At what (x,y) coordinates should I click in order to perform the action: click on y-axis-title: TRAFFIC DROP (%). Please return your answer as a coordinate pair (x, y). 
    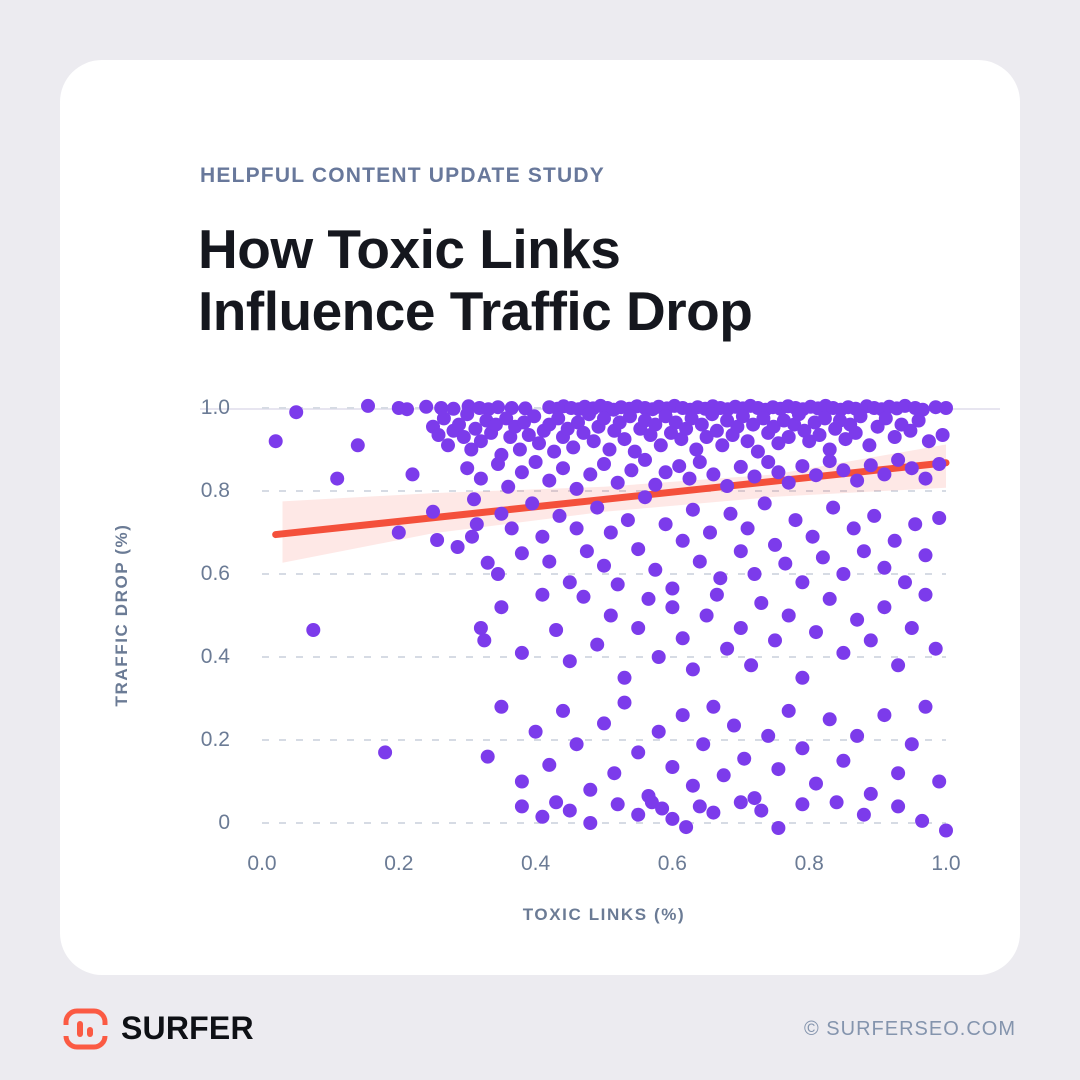
    Looking at the image, I should click on (121, 615).